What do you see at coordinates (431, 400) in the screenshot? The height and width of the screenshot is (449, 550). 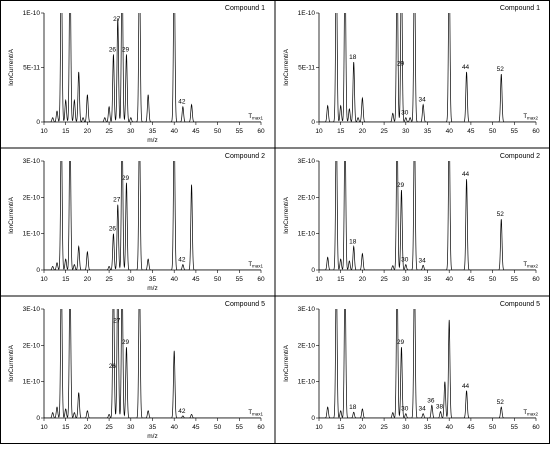 I see `peak-label: 36` at bounding box center [431, 400].